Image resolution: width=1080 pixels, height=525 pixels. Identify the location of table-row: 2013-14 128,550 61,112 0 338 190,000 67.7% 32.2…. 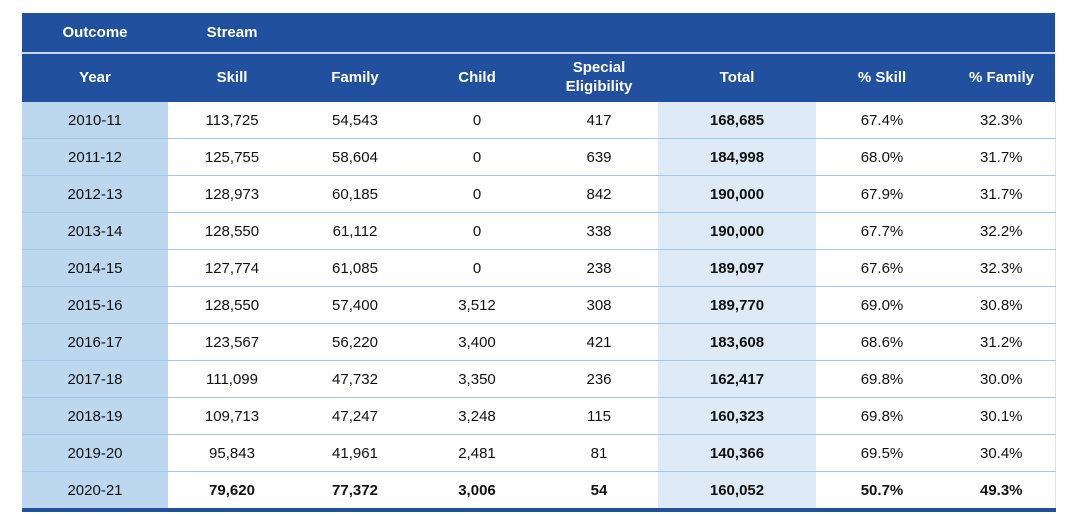
(539, 231).